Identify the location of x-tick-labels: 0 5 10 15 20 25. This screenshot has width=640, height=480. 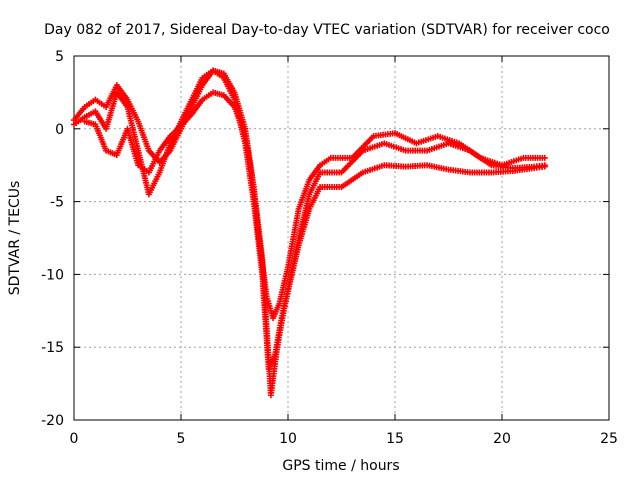
(344, 439).